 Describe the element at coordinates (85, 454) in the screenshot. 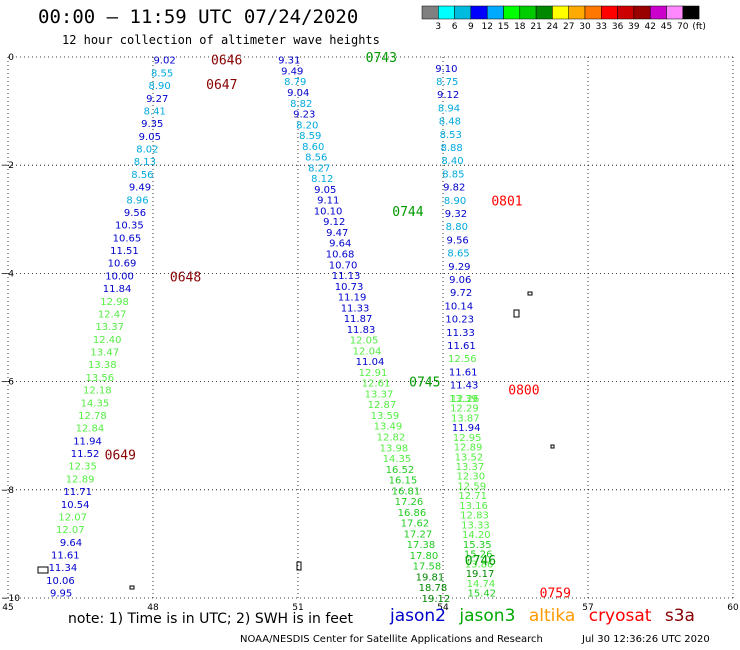

I see `wave-height-label: 11.52` at that location.